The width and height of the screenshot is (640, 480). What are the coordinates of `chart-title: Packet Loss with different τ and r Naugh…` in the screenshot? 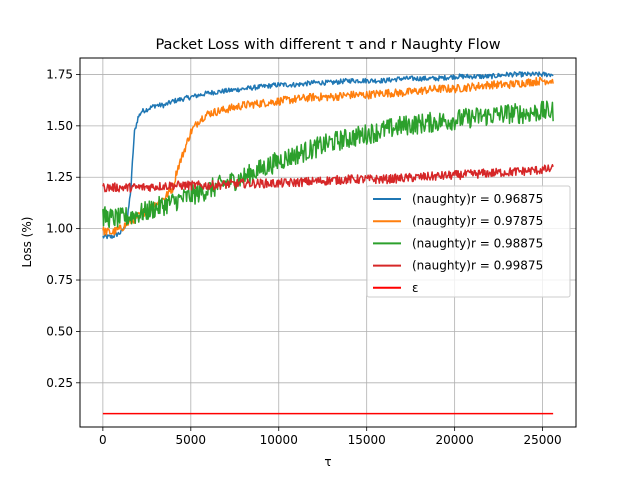 It's located at (327, 45).